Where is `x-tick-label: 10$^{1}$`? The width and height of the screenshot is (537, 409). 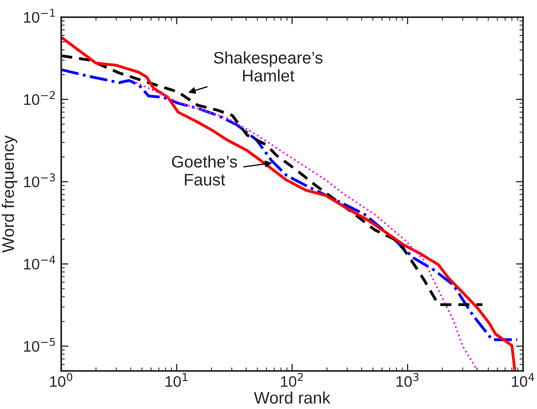 x-tick-label: 10$^{1}$ is located at coordinates (177, 380).